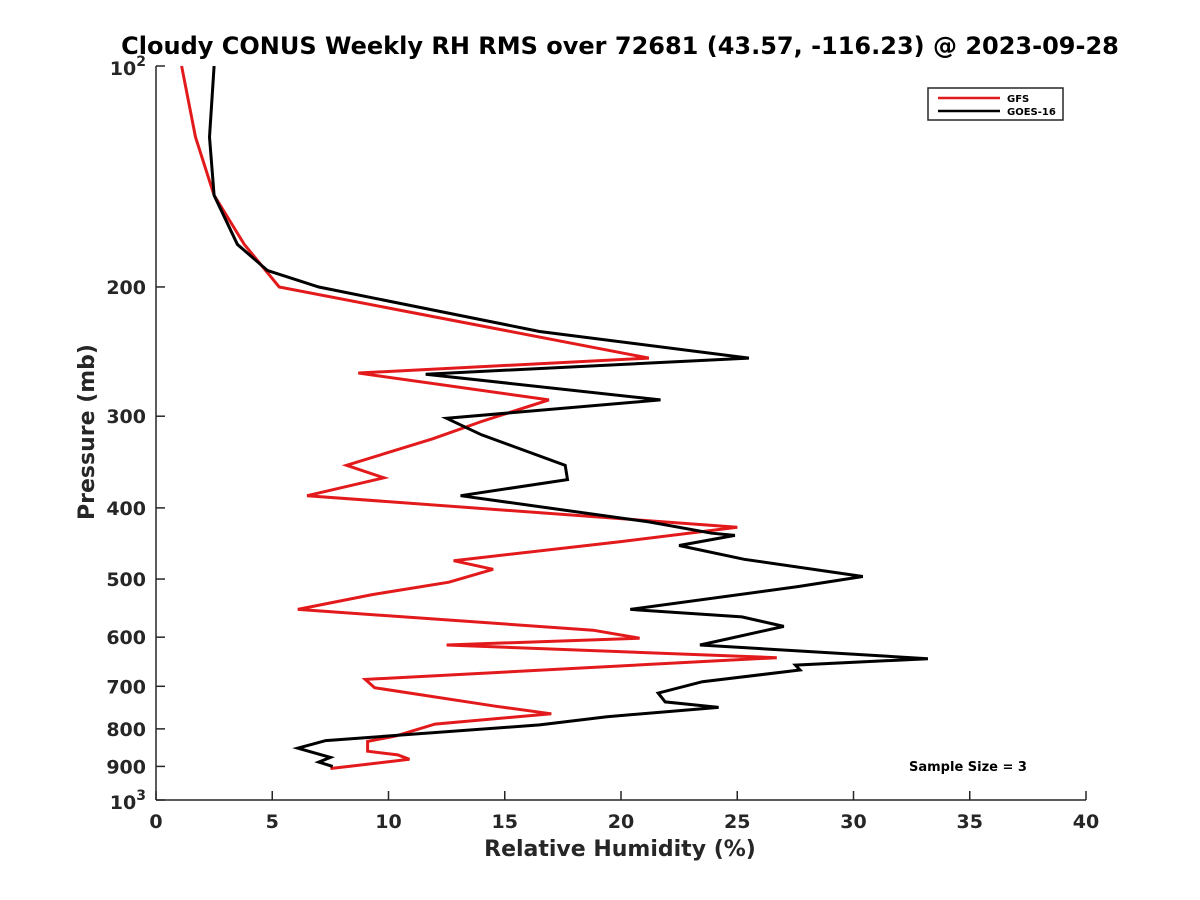  I want to click on x-tick-label: 5, so click(272, 822).